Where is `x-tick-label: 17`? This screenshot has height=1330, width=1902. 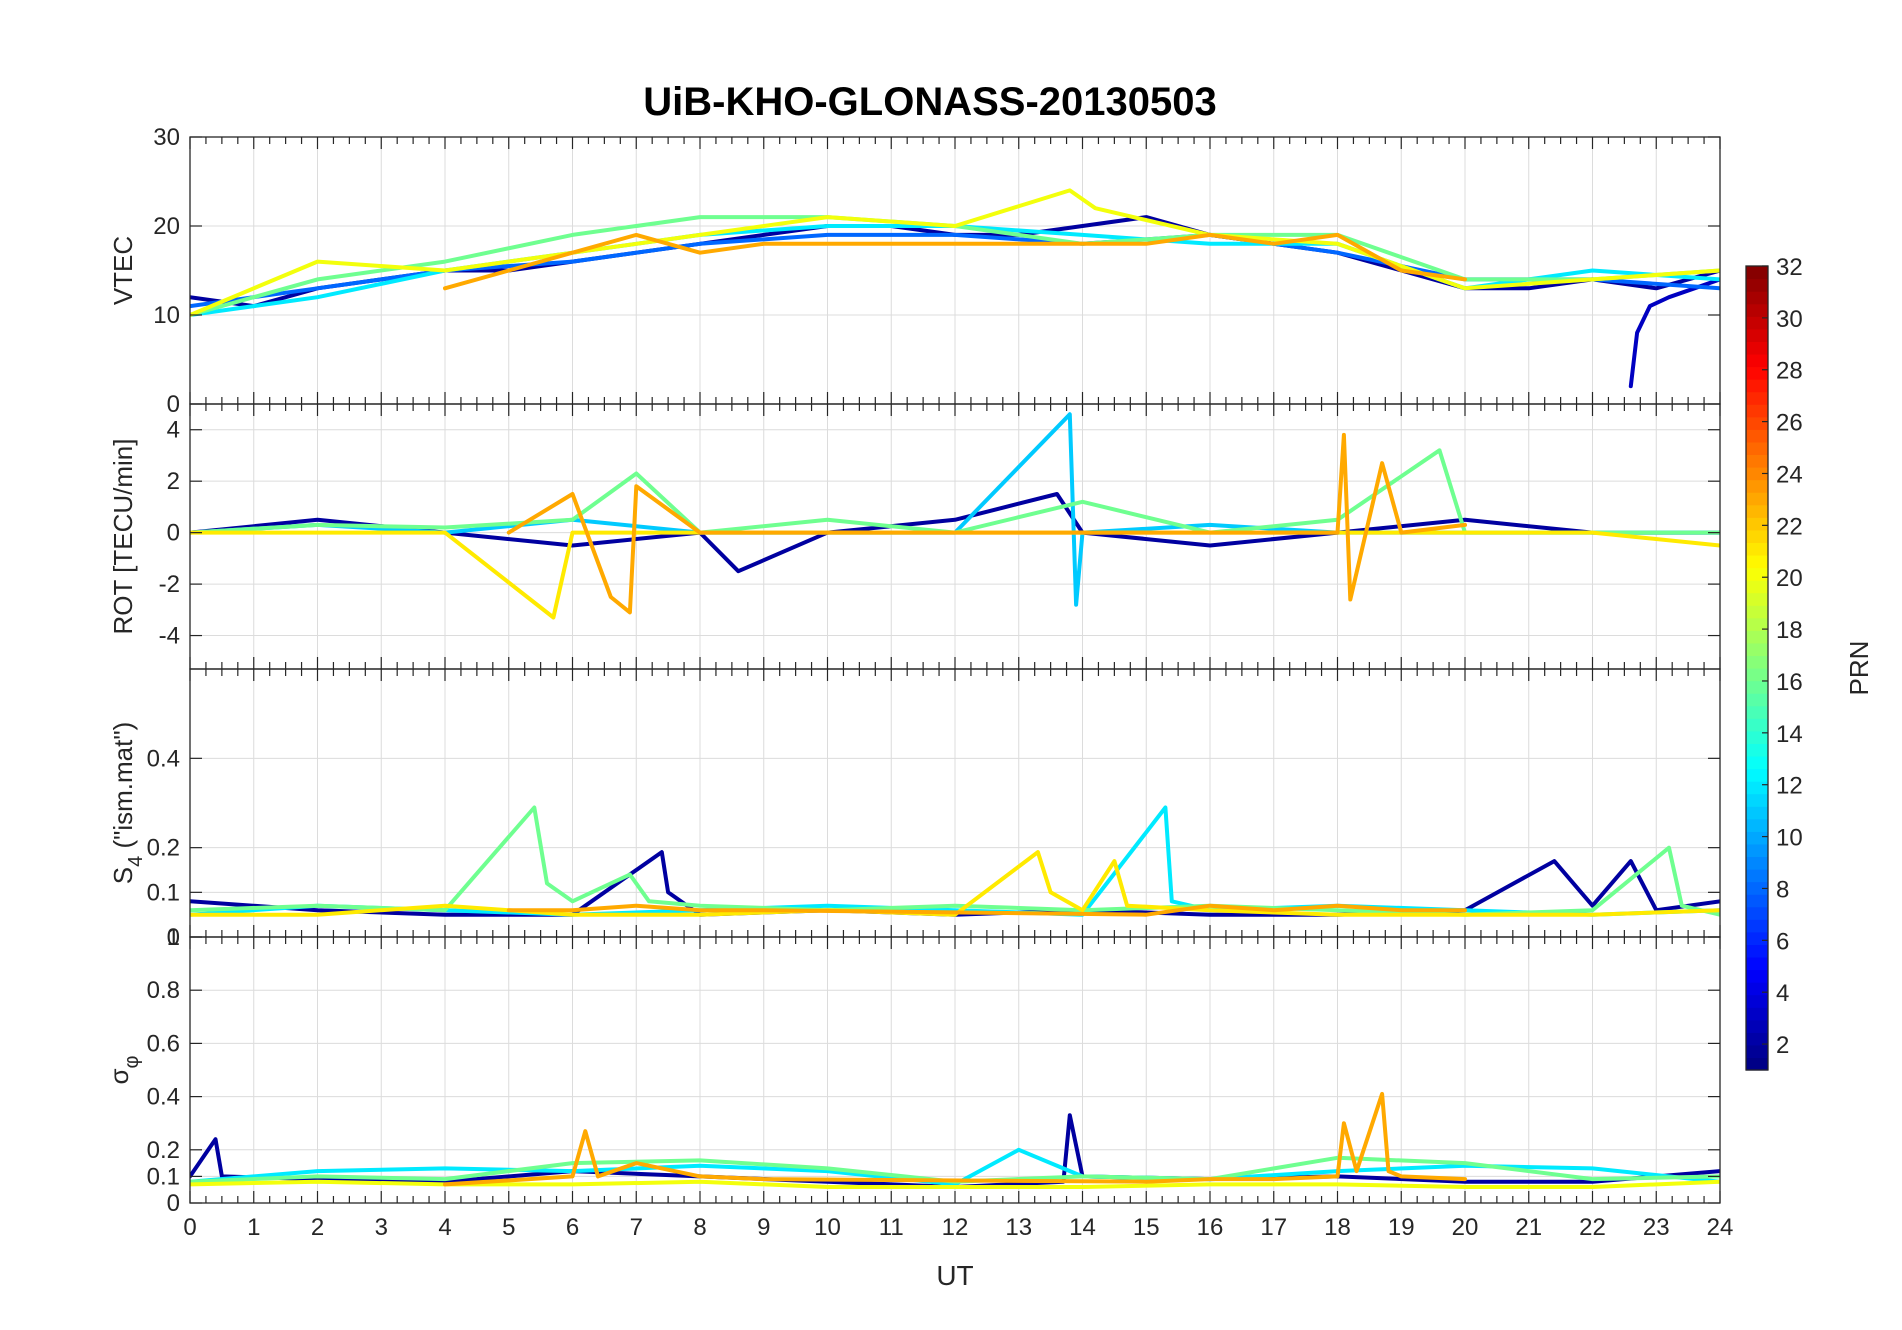 x-tick-label: 17 is located at coordinates (1273, 1227).